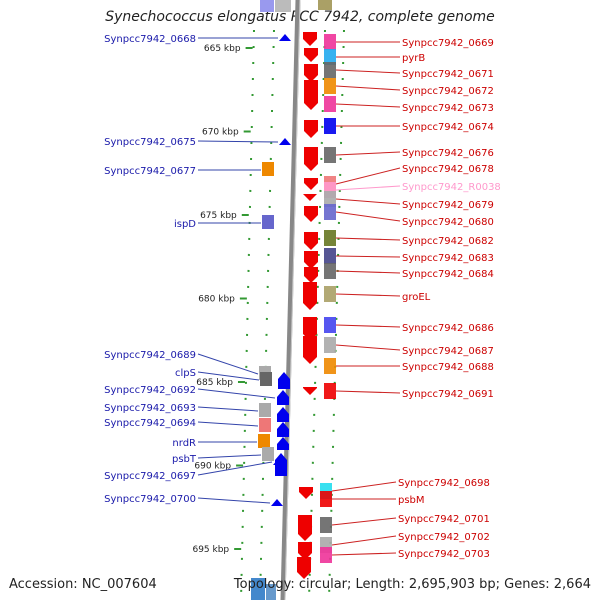 The height and width of the screenshot is (600, 600). Describe the element at coordinates (222, 49) in the screenshot. I see `scale-tick-label: 665 kbp` at that location.